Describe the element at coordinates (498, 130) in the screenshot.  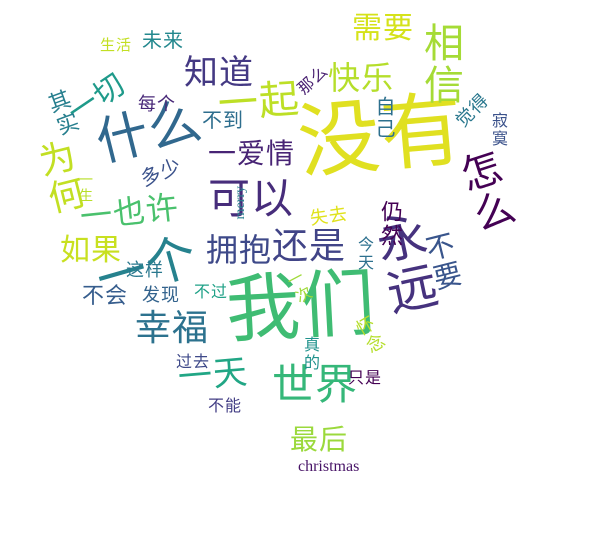
I see `word-jimo: 寂寞` at that location.